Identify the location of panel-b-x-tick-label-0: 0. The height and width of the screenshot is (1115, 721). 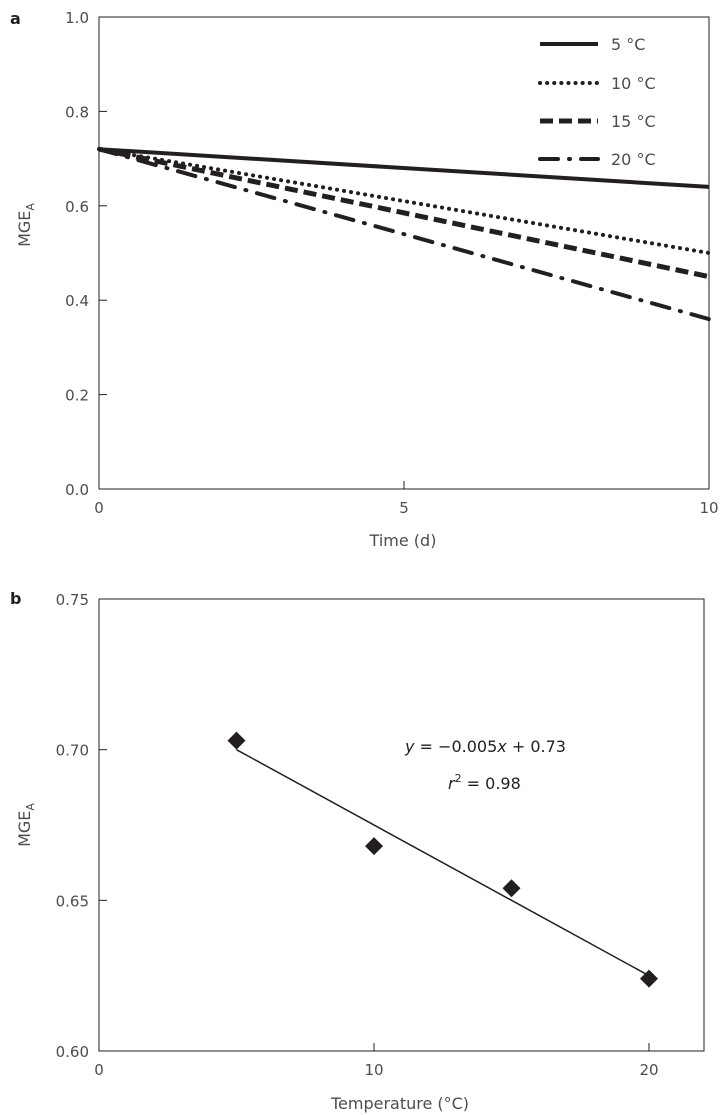
(99, 1070).